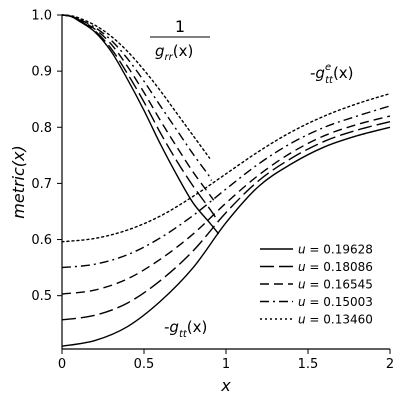 The width and height of the screenshot is (400, 400). I want to click on y-tick-label: 0.9, so click(41, 72).